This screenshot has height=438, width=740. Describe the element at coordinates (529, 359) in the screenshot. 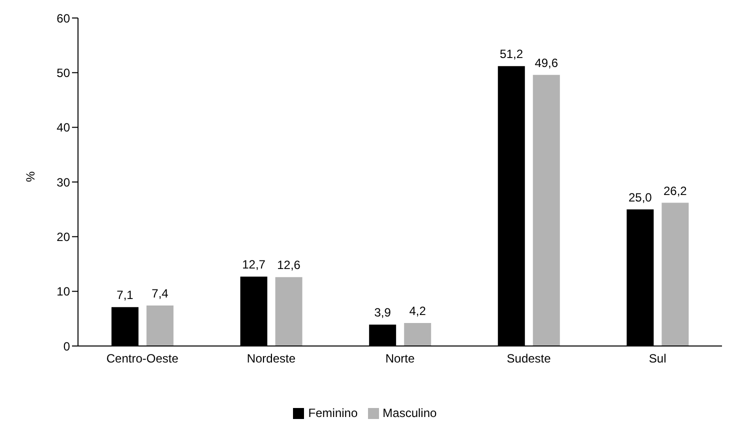

I see `x-tick-label: Sudeste` at that location.